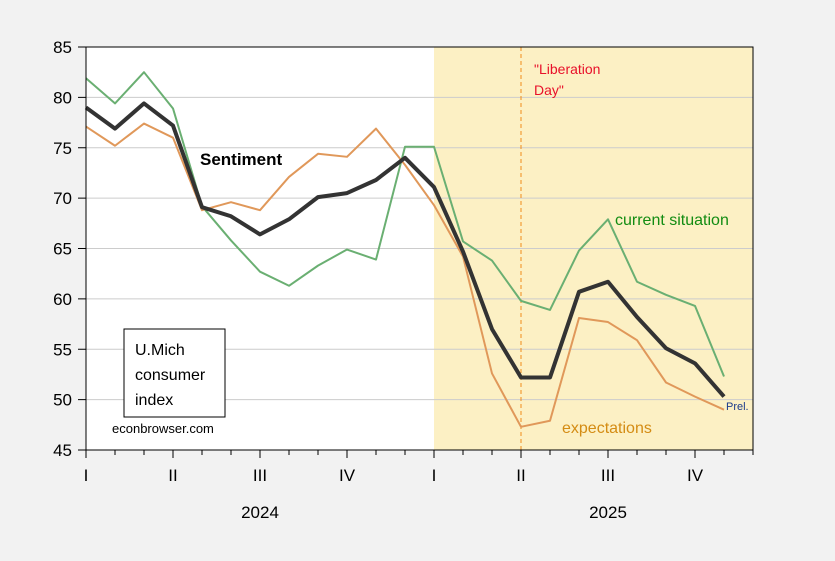 The width and height of the screenshot is (835, 561). Describe the element at coordinates (160, 350) in the screenshot. I see `box-line-1: U.Mich` at that location.